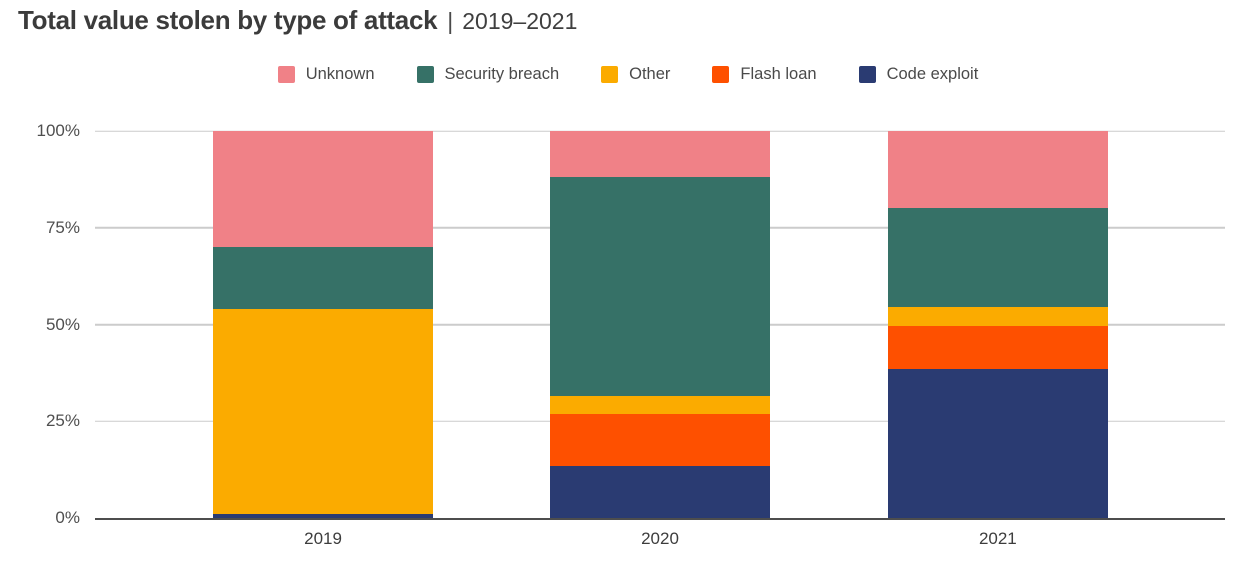 This screenshot has height=566, width=1256. Describe the element at coordinates (997, 258) in the screenshot. I see `segment-security-breach-2021` at that location.